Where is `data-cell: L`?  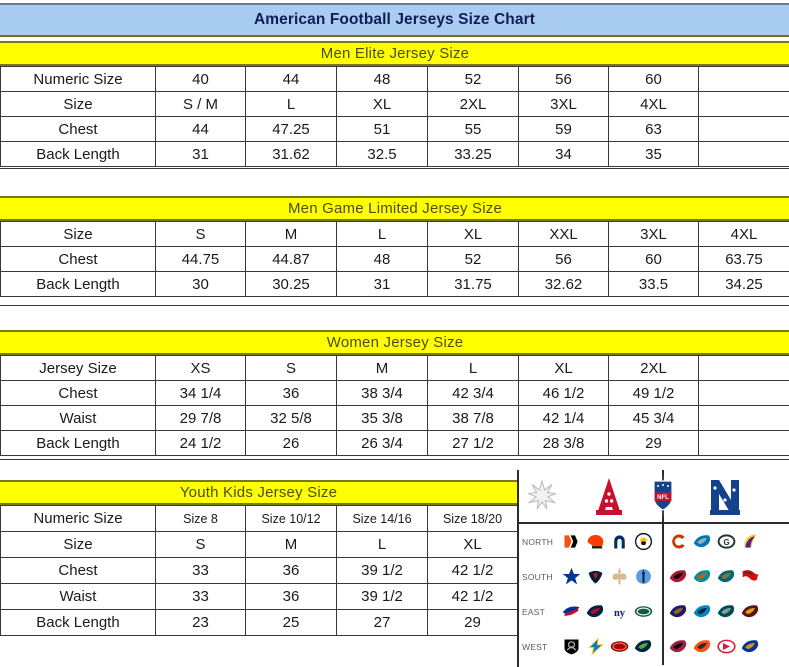 data-cell: L is located at coordinates (382, 234).